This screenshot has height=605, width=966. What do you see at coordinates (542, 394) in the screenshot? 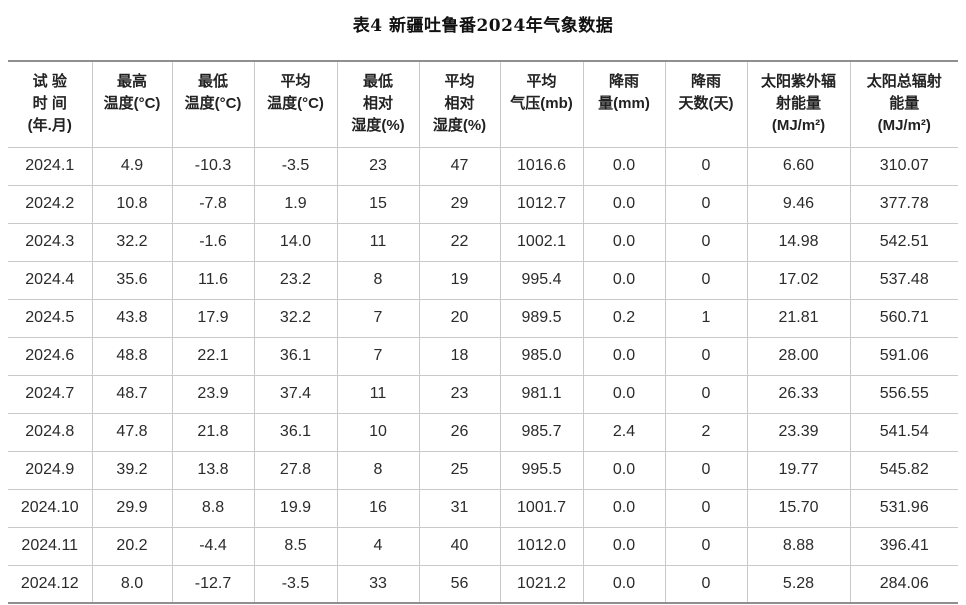
I see `table-cell: 981.1` at bounding box center [542, 394].